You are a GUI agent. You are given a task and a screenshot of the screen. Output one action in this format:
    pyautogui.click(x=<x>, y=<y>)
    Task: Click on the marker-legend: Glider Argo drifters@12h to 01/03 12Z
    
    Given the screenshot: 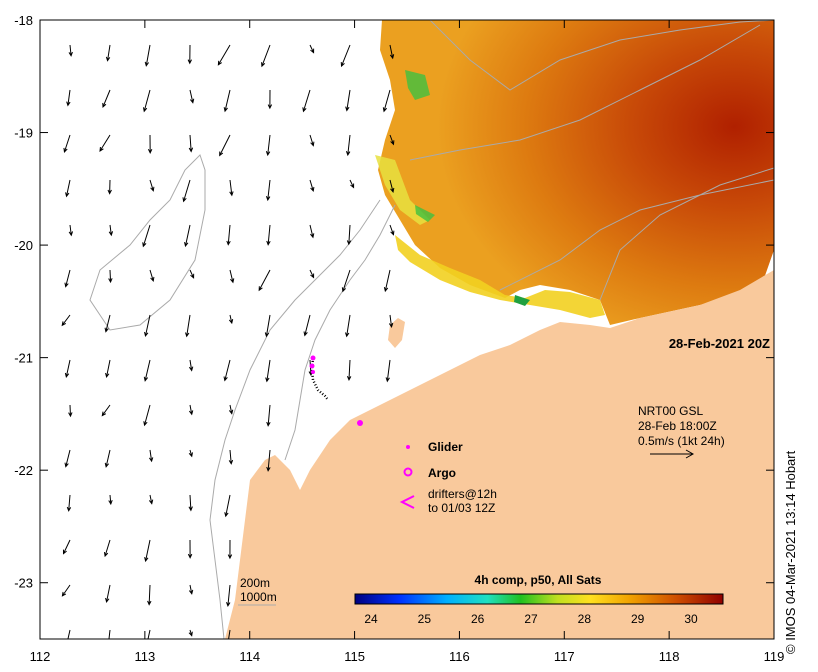 What is the action you would take?
    pyautogui.click(x=448, y=477)
    